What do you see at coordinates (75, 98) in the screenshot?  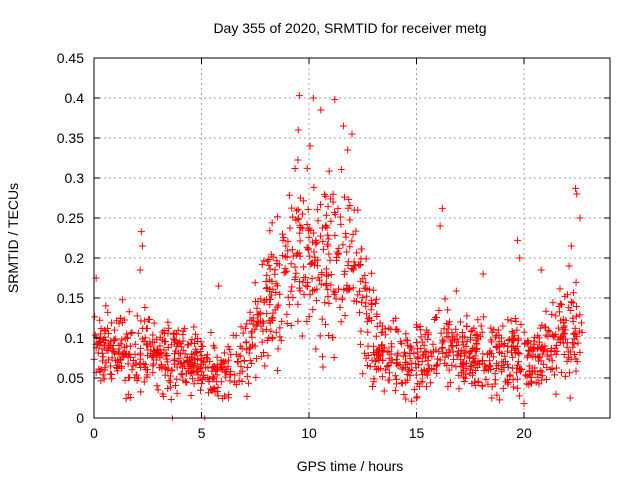 I see `y-tick-label: 0.4` at bounding box center [75, 98].